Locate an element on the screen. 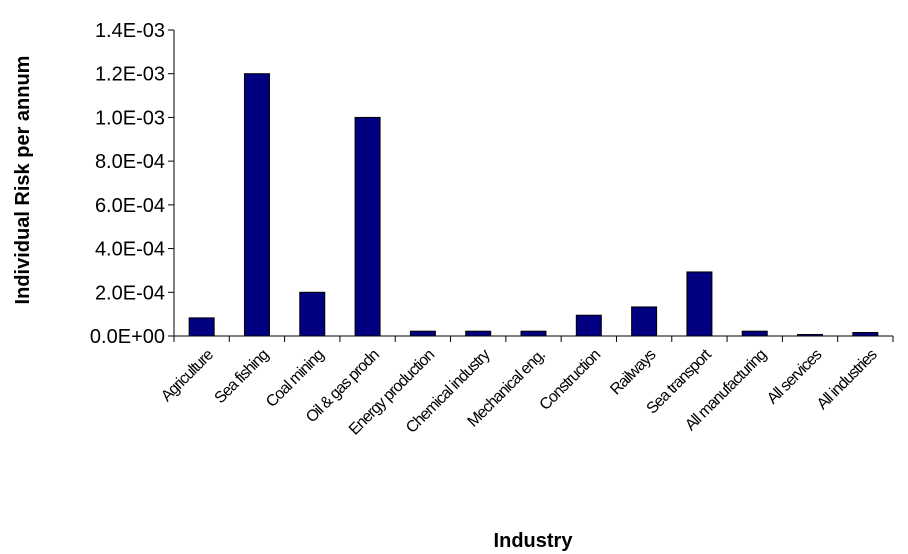 This screenshot has height=554, width=908. x-category-label: All industries is located at coordinates (847, 379).